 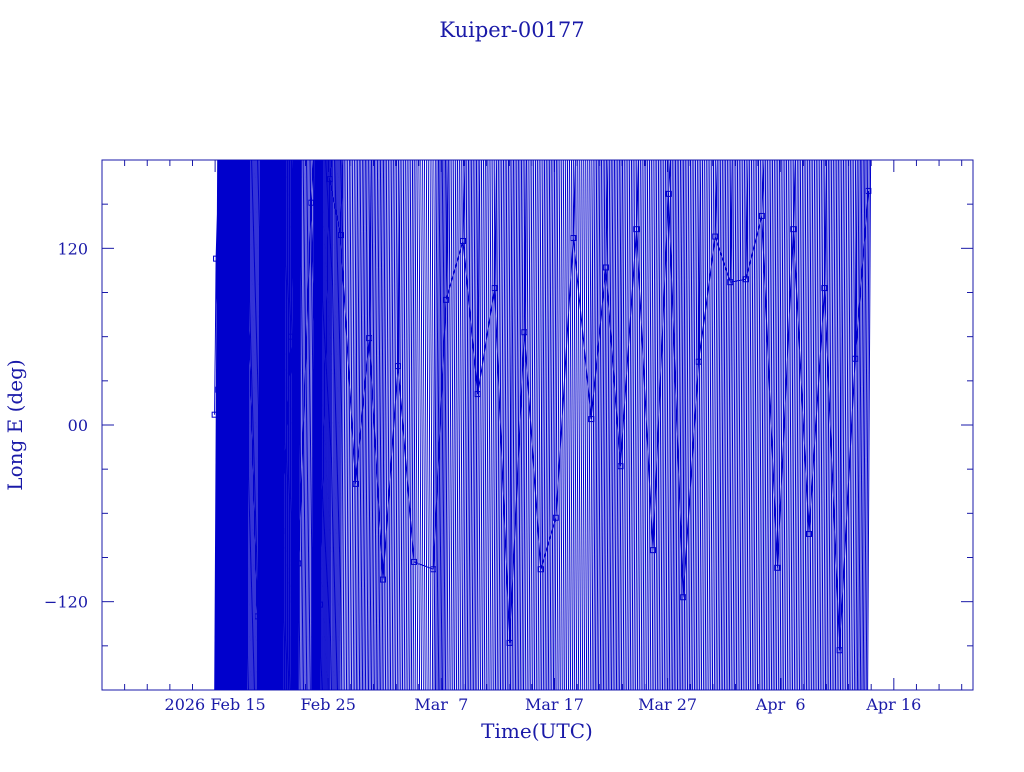 I want to click on x-tick-label: Mar 17, so click(x=554, y=704).